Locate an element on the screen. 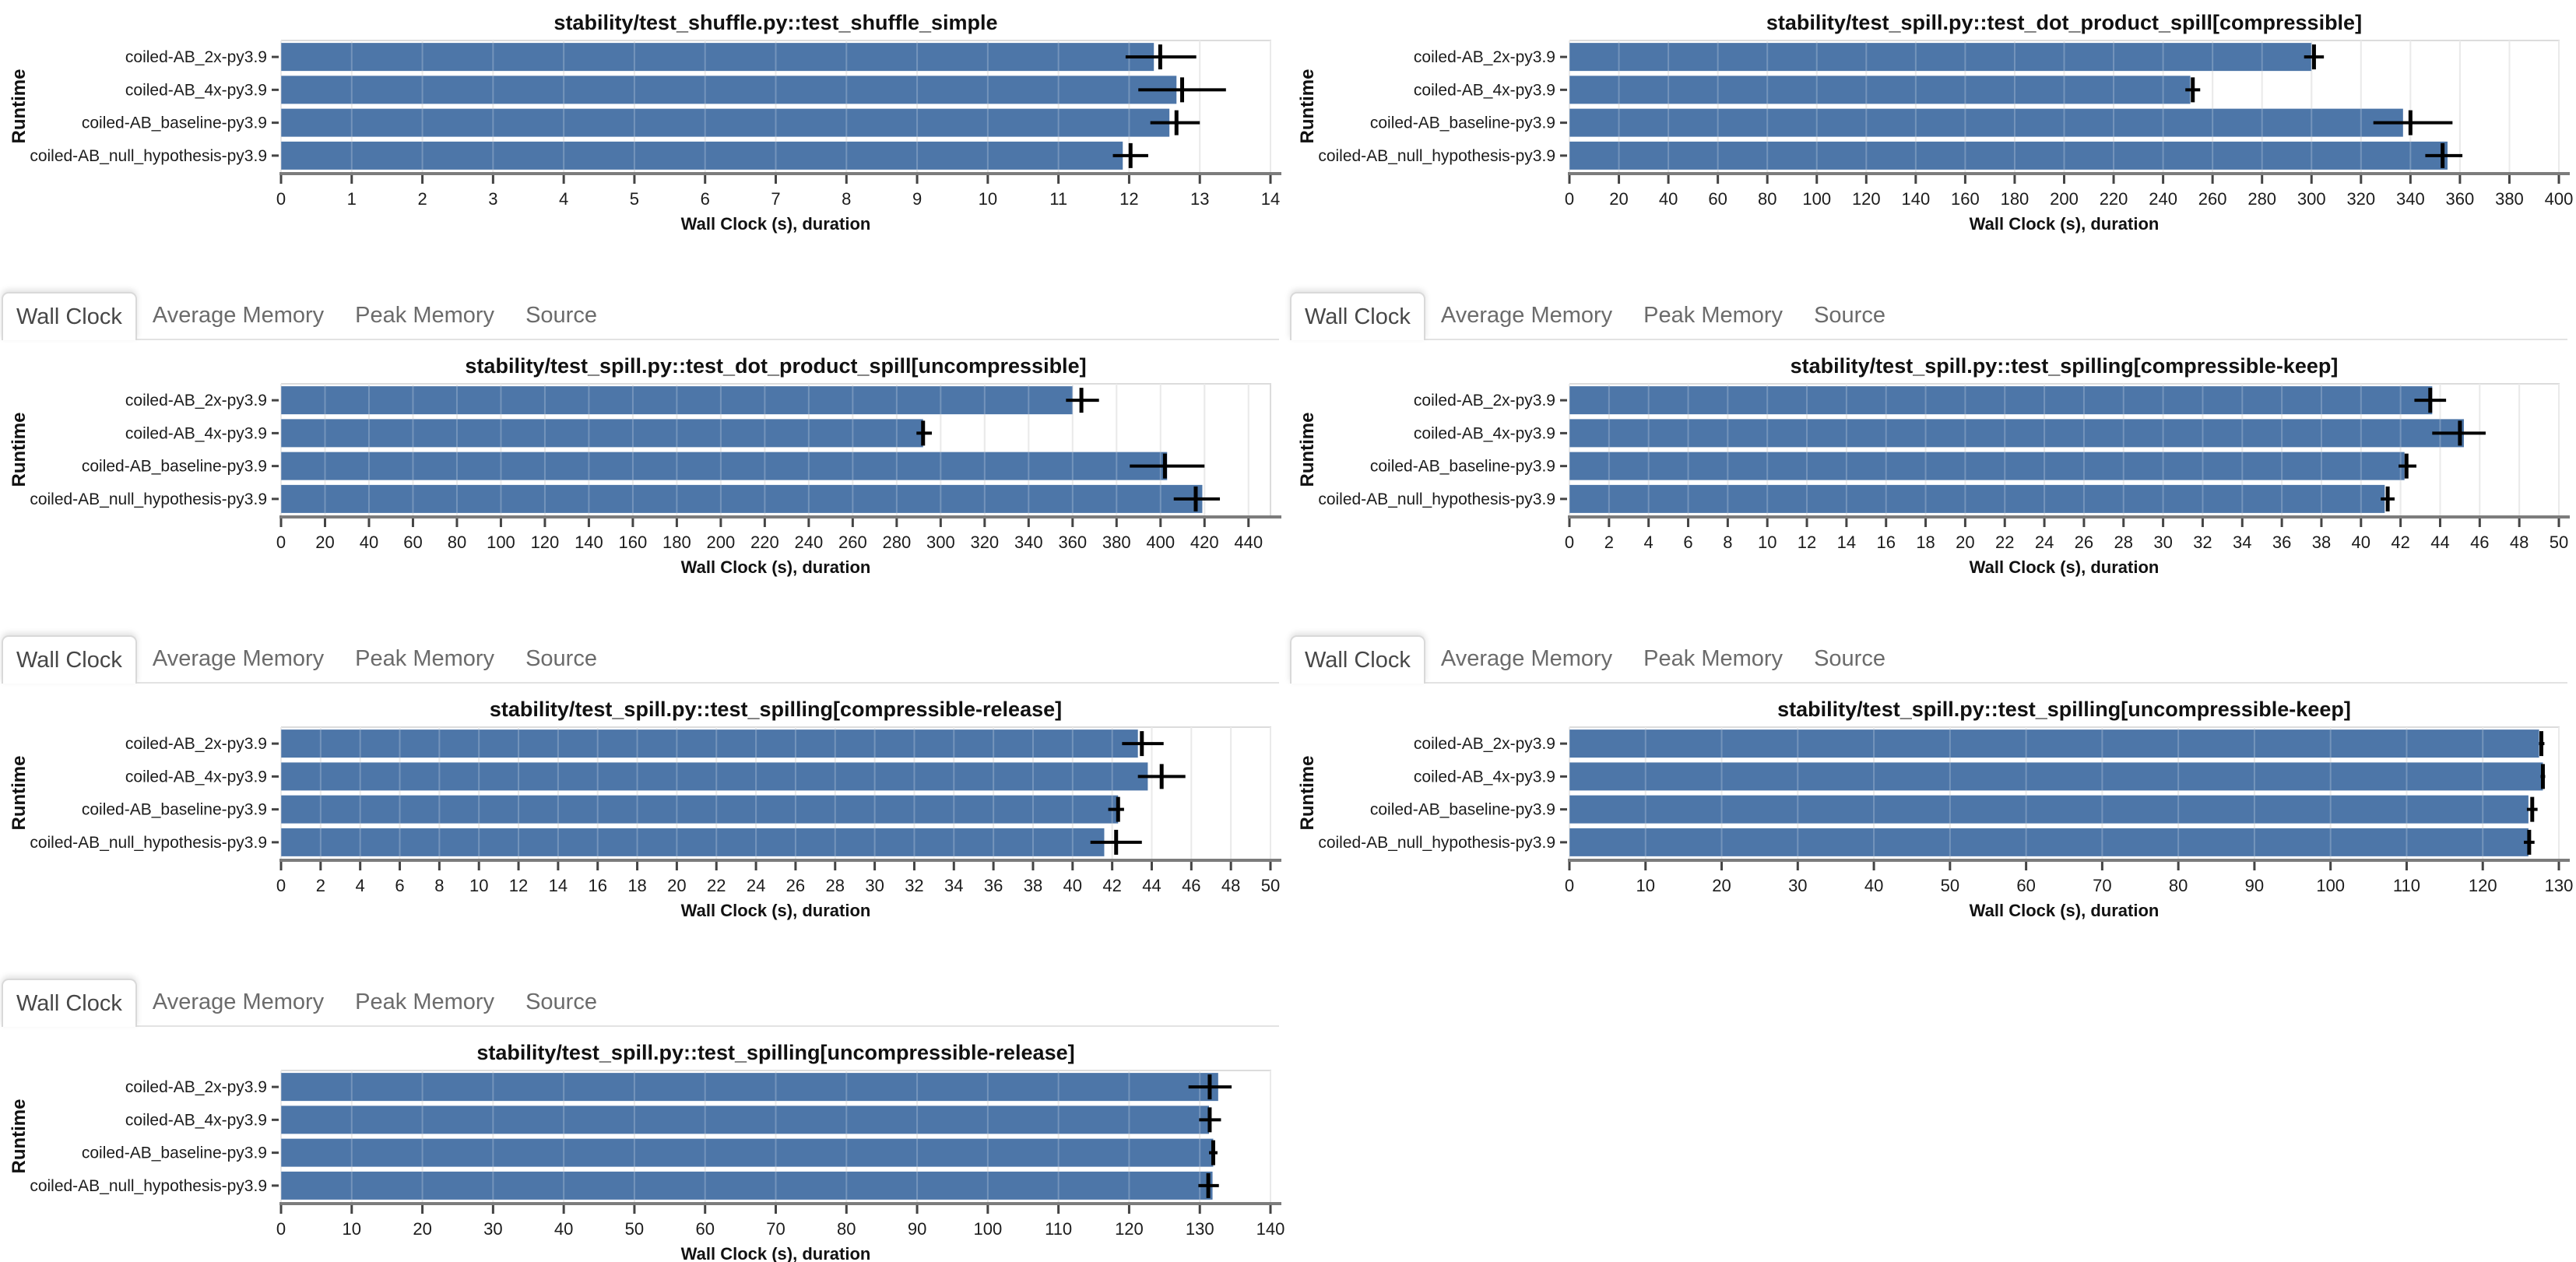  tab-label: Average Memory is located at coordinates (1527, 315).